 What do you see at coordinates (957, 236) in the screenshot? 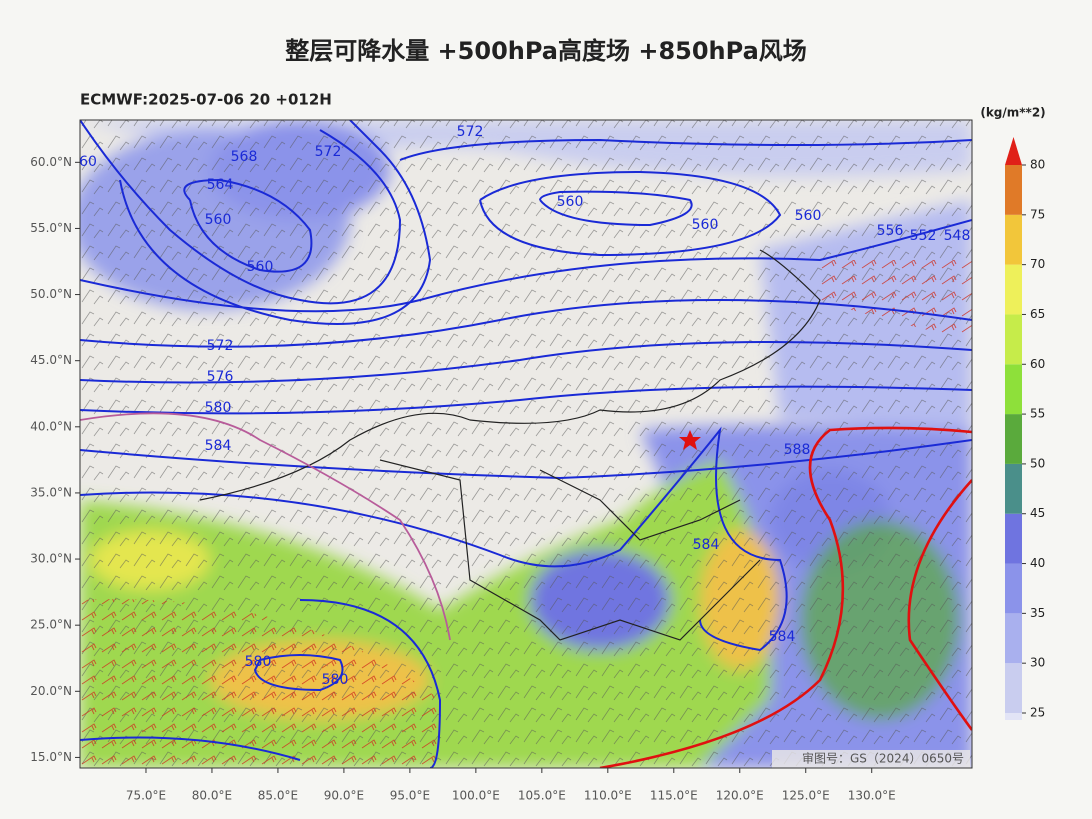
I see `contour-label: 548` at bounding box center [957, 236].